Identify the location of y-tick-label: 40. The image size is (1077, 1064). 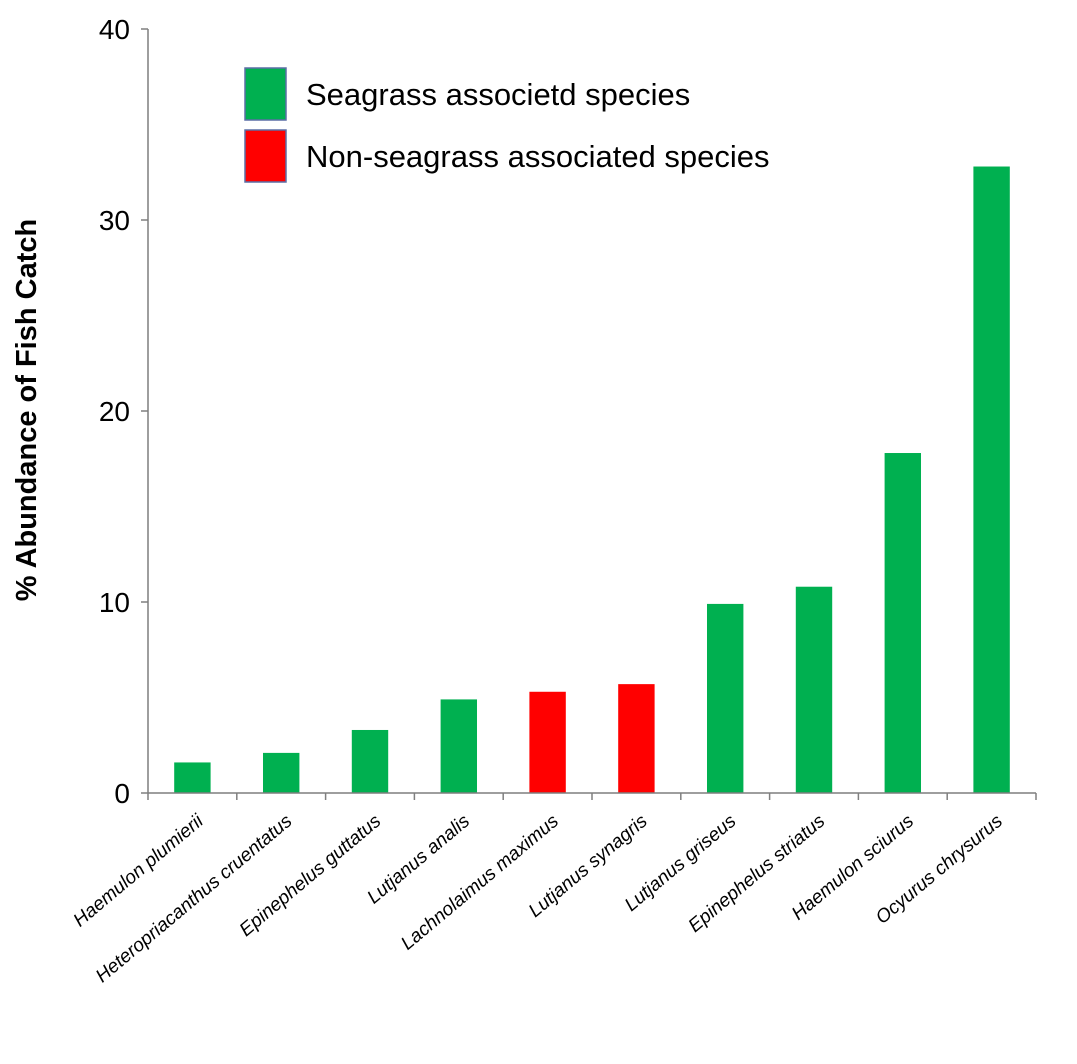
(114, 29).